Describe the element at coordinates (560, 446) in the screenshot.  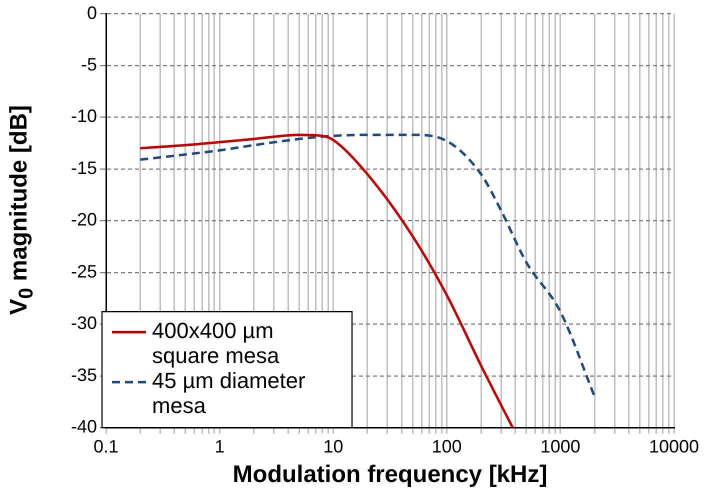
I see `x-tick-label: 1000` at that location.